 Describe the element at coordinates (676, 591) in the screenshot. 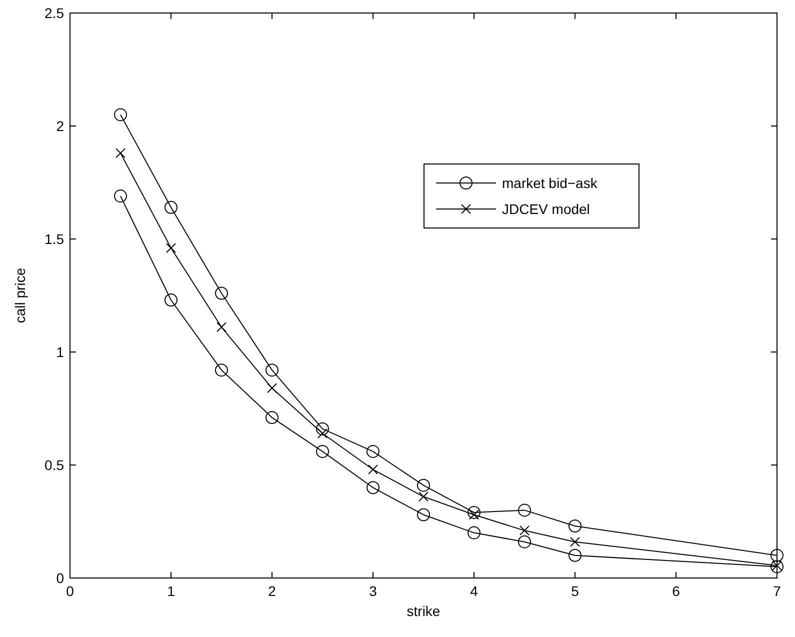

I see `x-tick-label: 6` at that location.